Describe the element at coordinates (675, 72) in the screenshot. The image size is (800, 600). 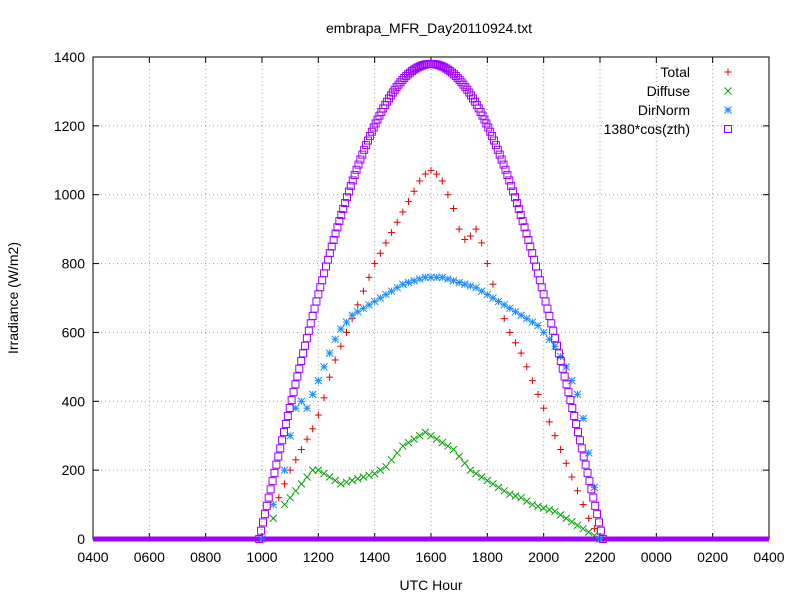
I see `legend-label: Total` at that location.